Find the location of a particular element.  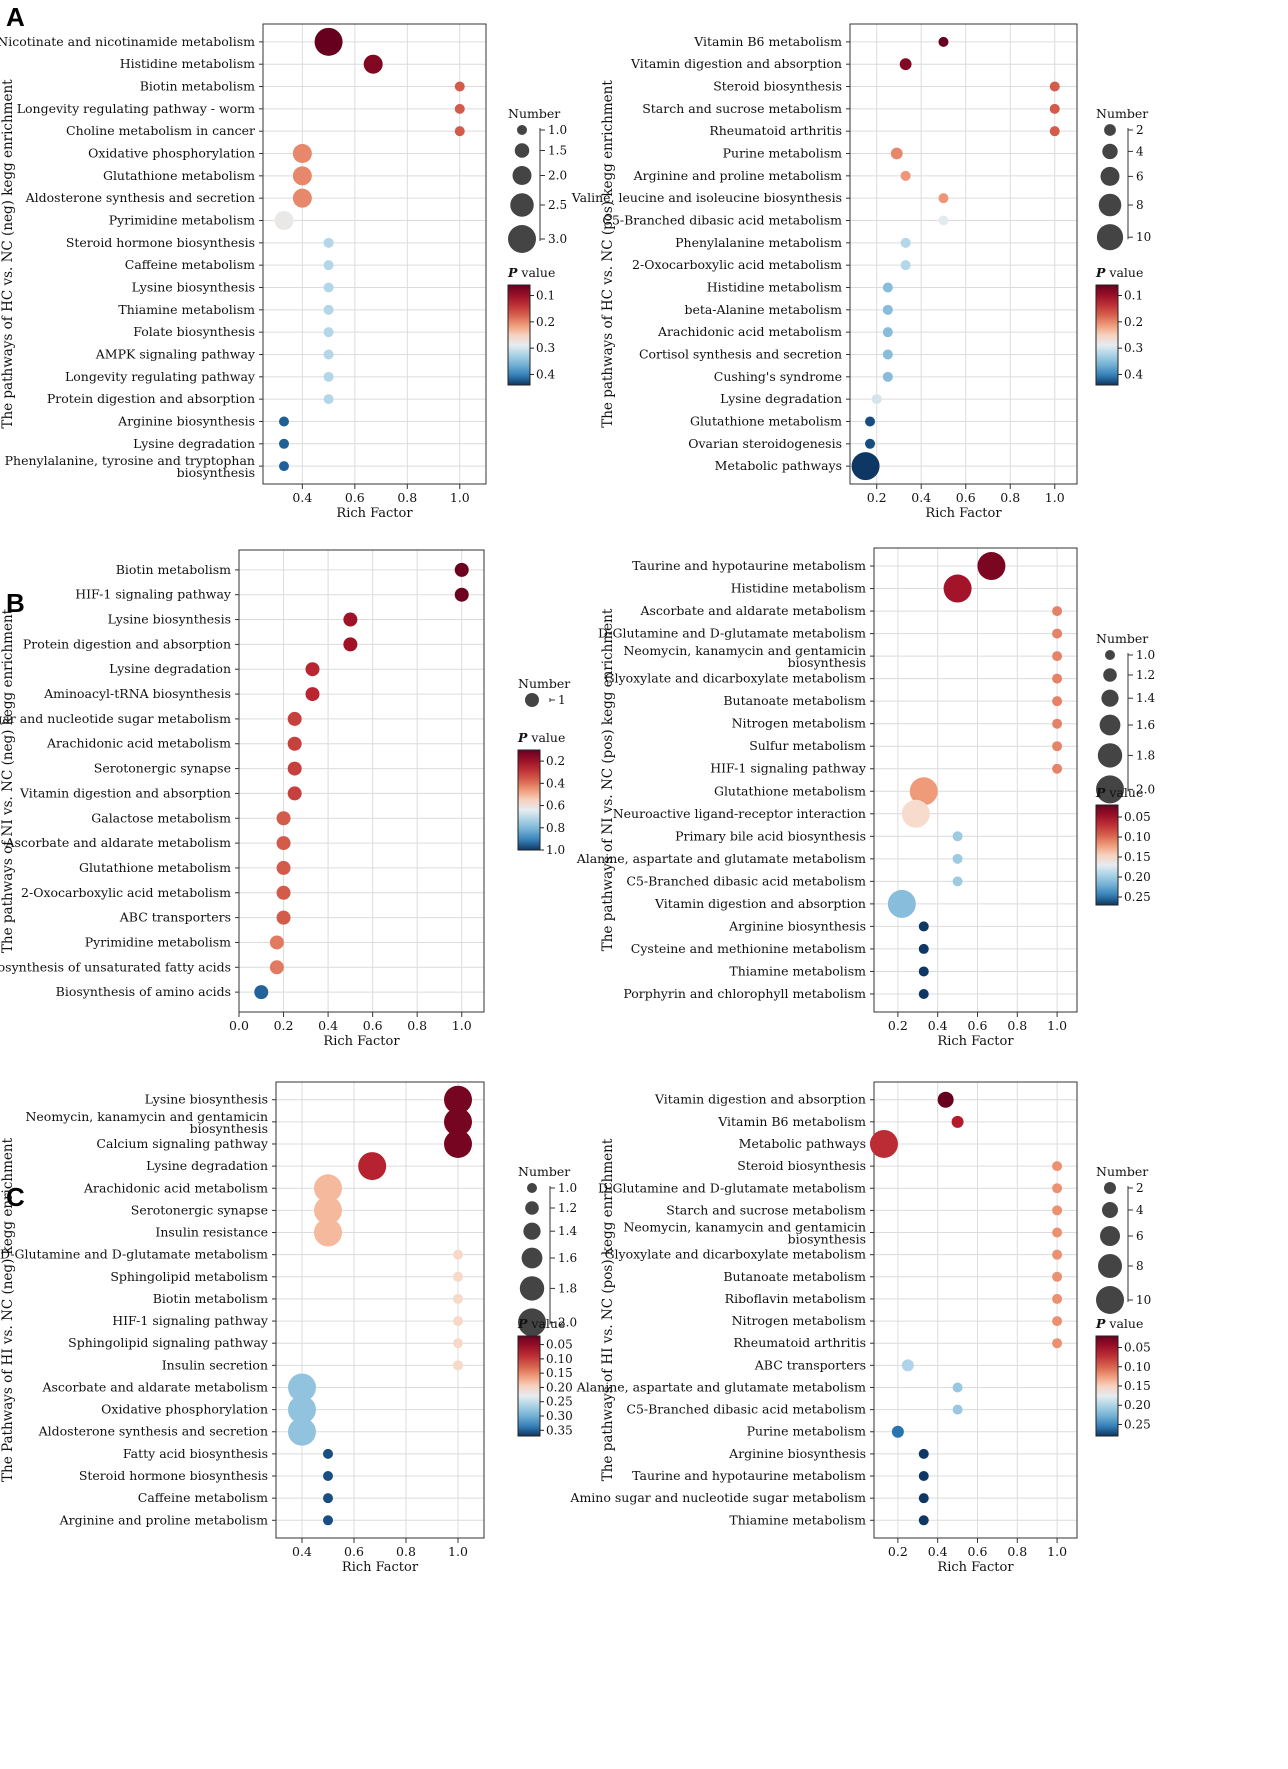

color-bar-label: 0.20 is located at coordinates (1137, 877).